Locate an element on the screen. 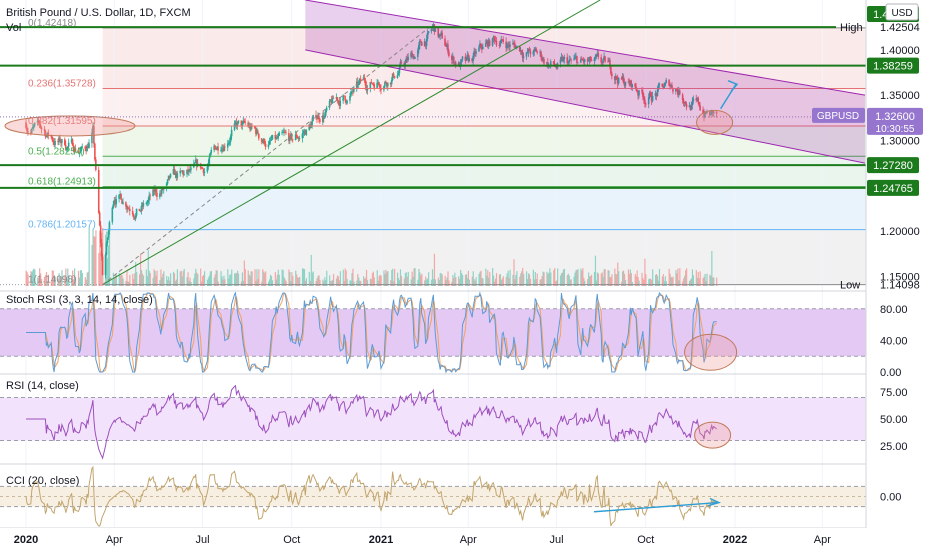  stoch-ellipse is located at coordinates (711, 352).